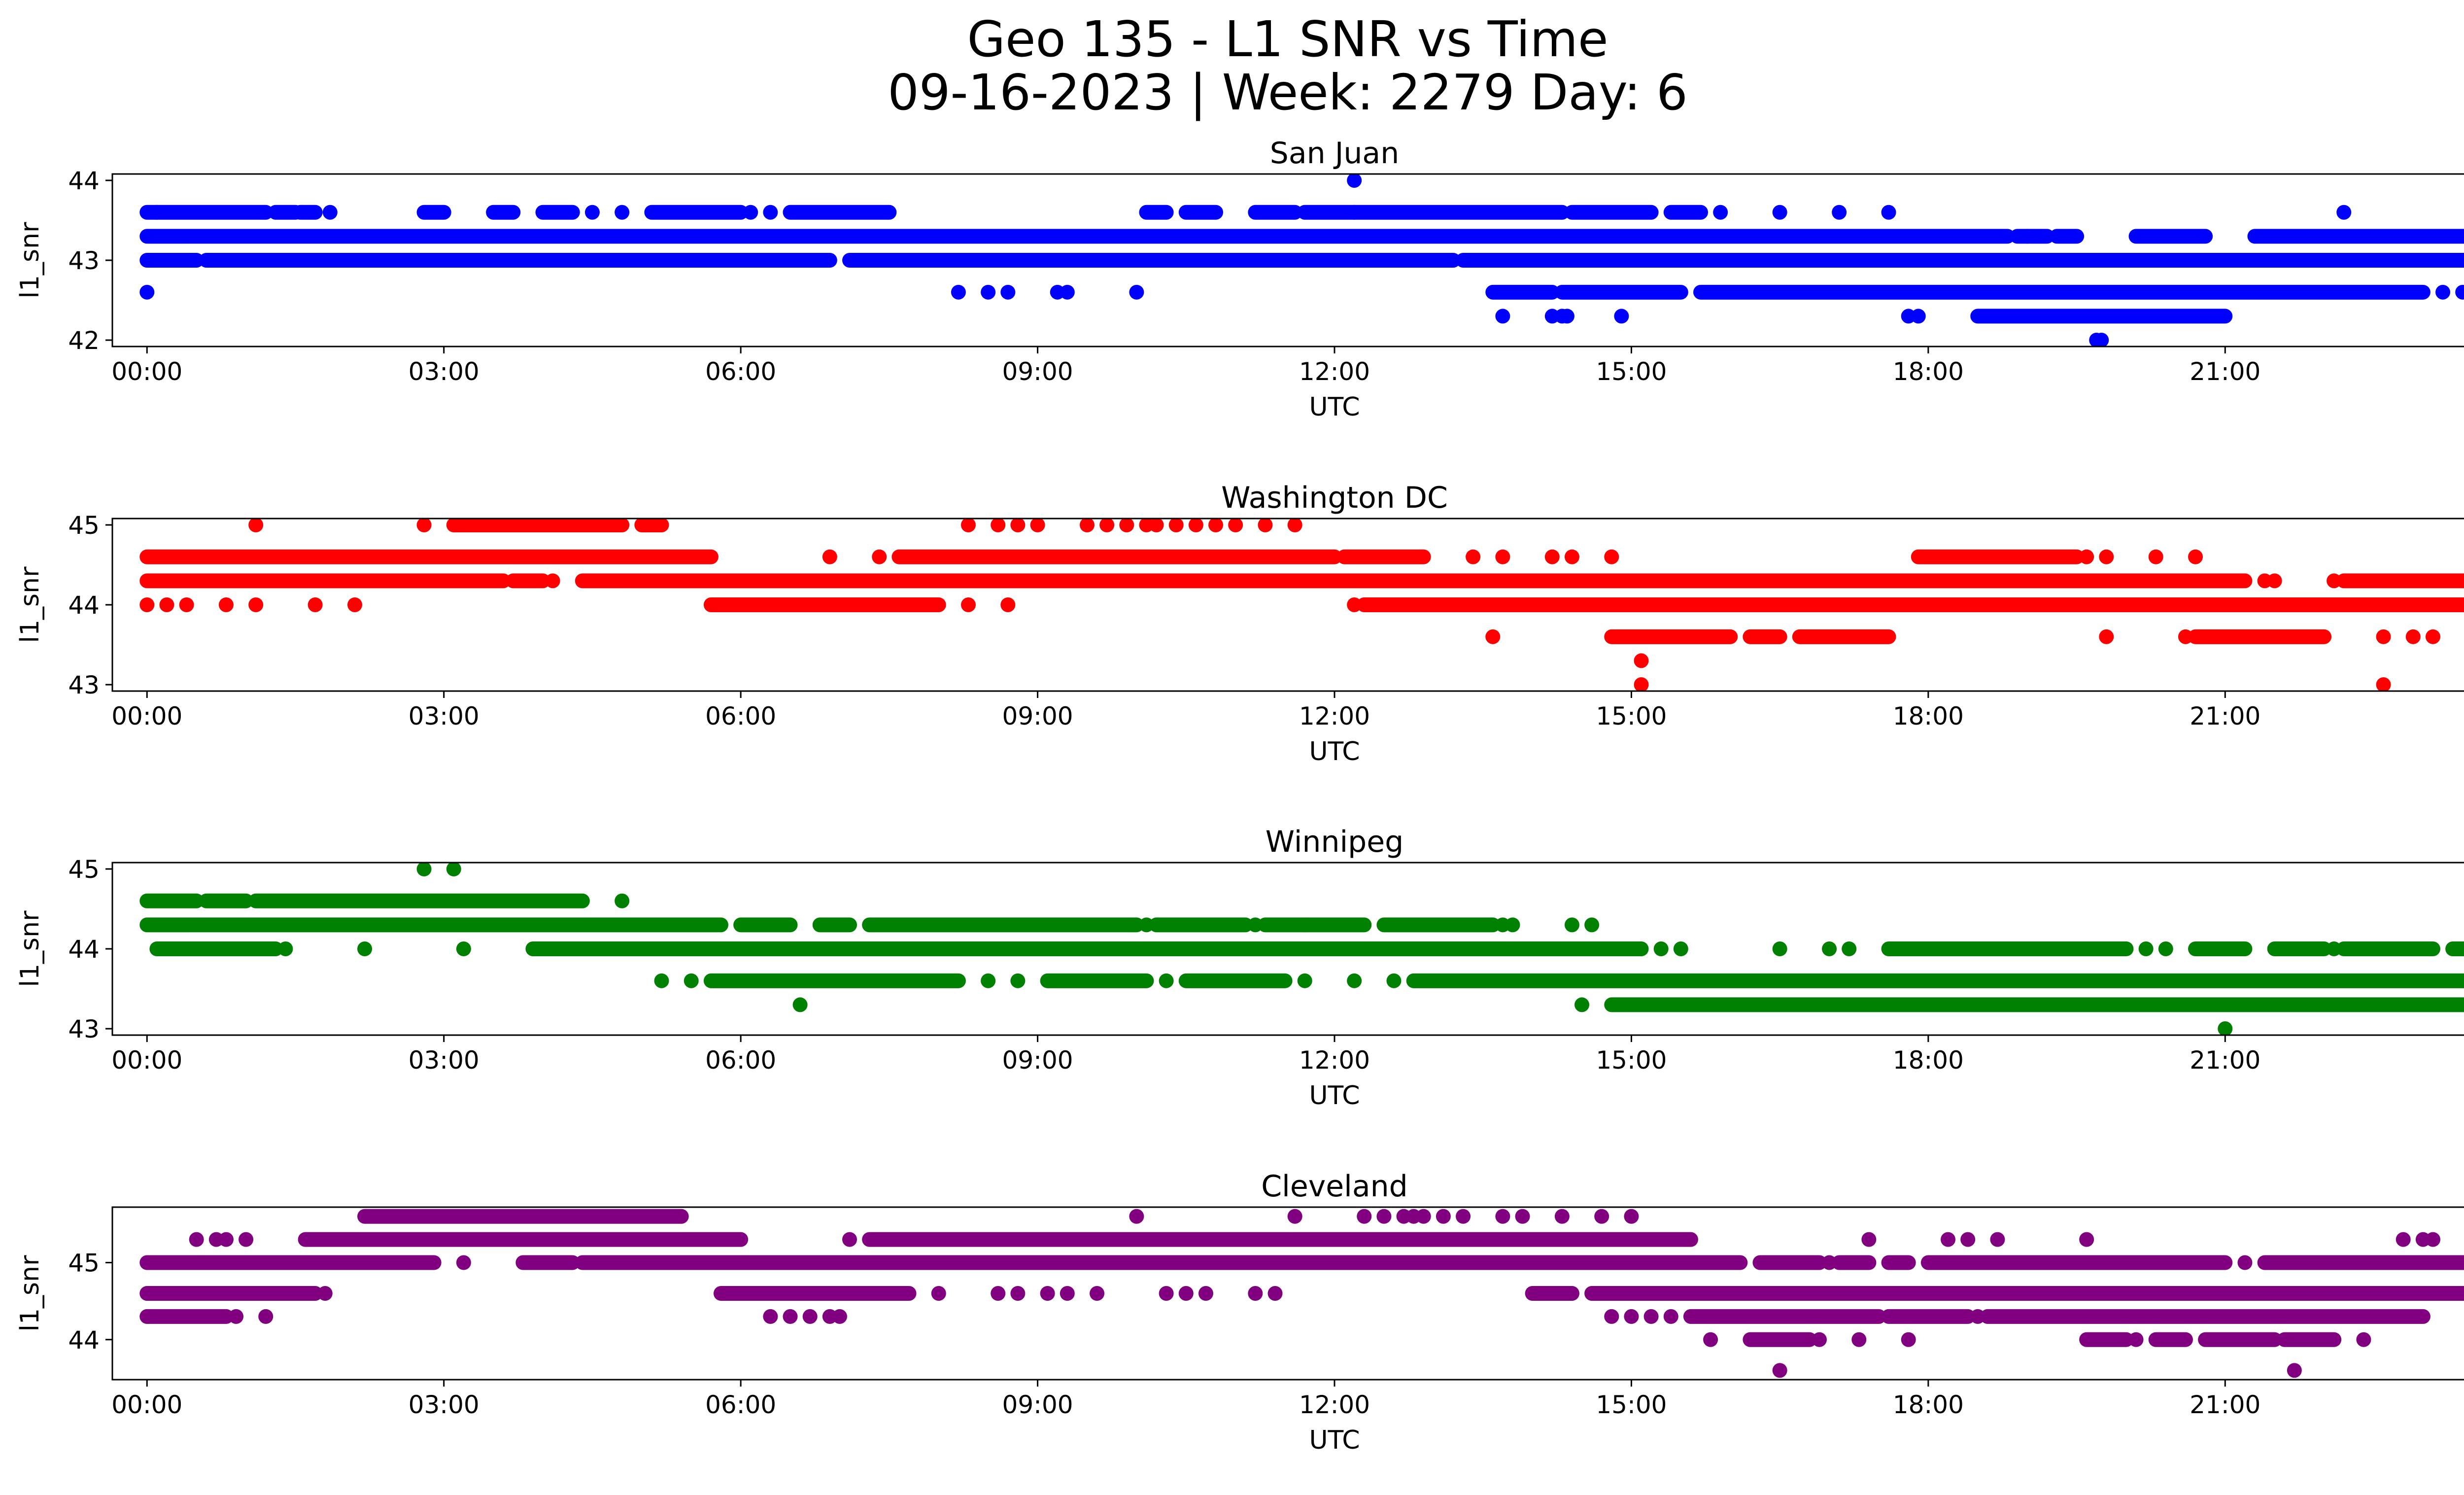  I want to click on figure-subtitle: 09-16-2023 | Week: 2279 Day: 6, so click(1288, 92).